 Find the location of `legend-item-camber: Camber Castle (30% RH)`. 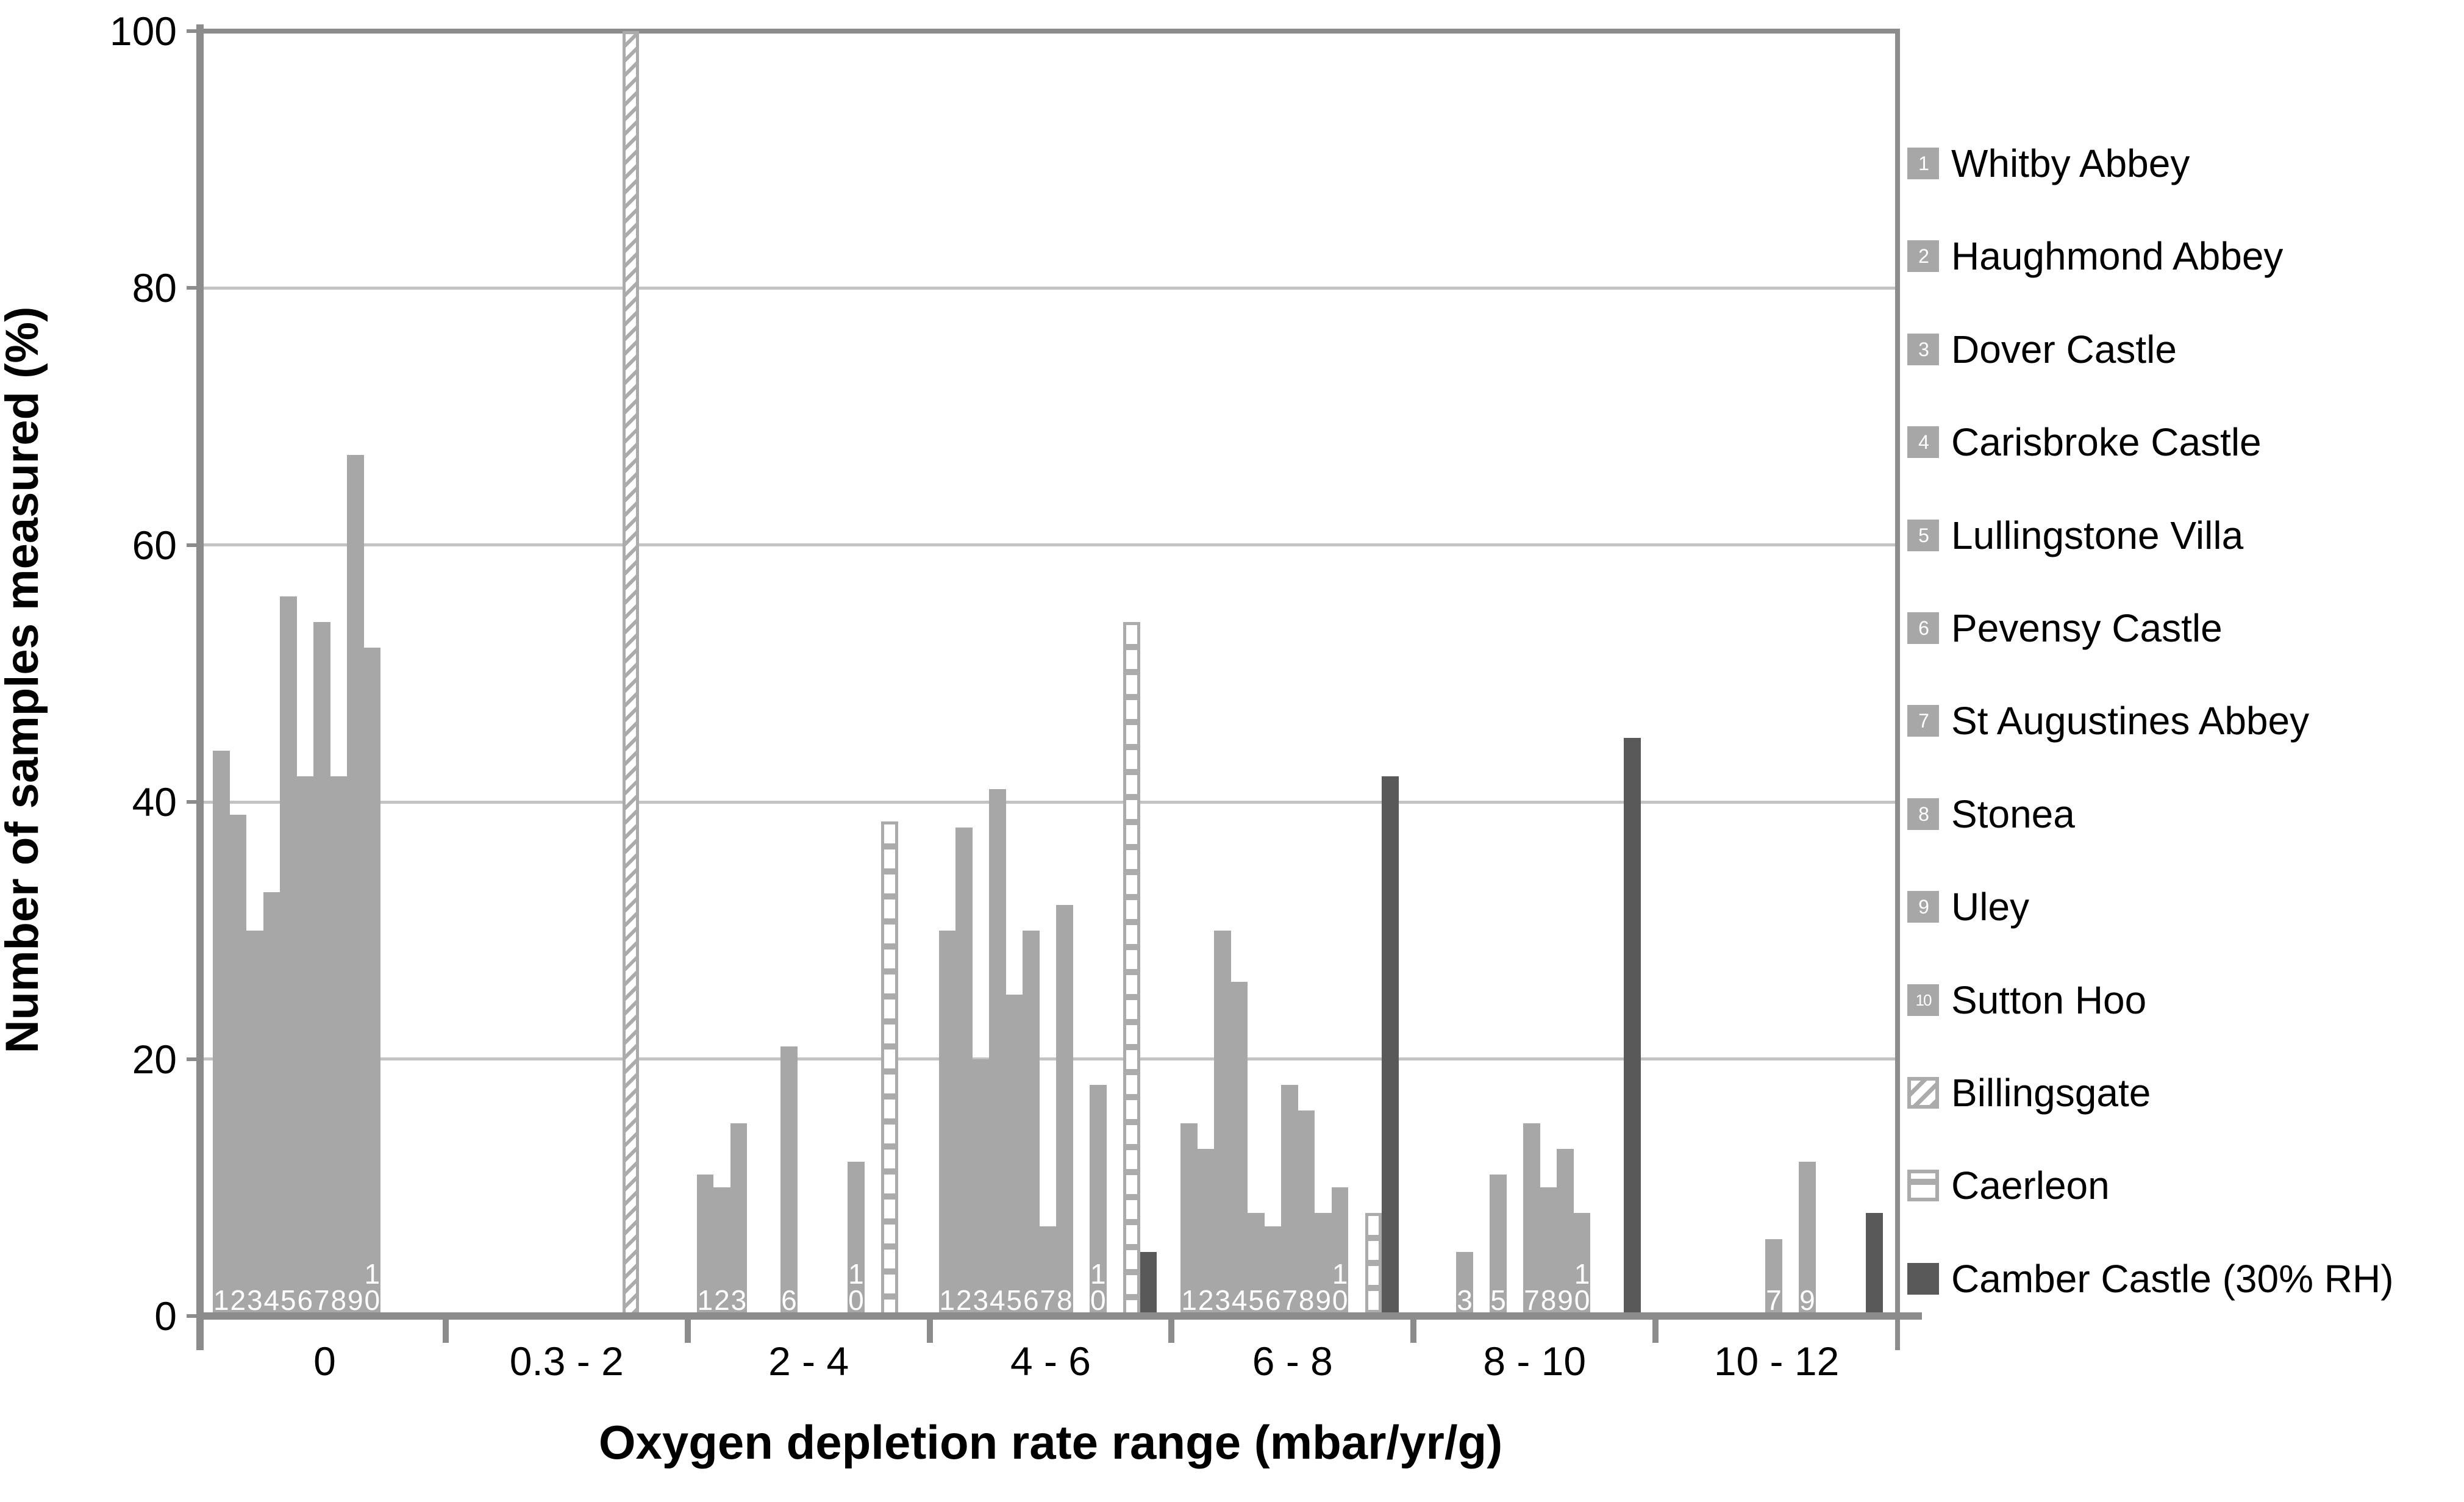

legend-item-camber: Camber Castle (30% RH) is located at coordinates (2150, 1279).